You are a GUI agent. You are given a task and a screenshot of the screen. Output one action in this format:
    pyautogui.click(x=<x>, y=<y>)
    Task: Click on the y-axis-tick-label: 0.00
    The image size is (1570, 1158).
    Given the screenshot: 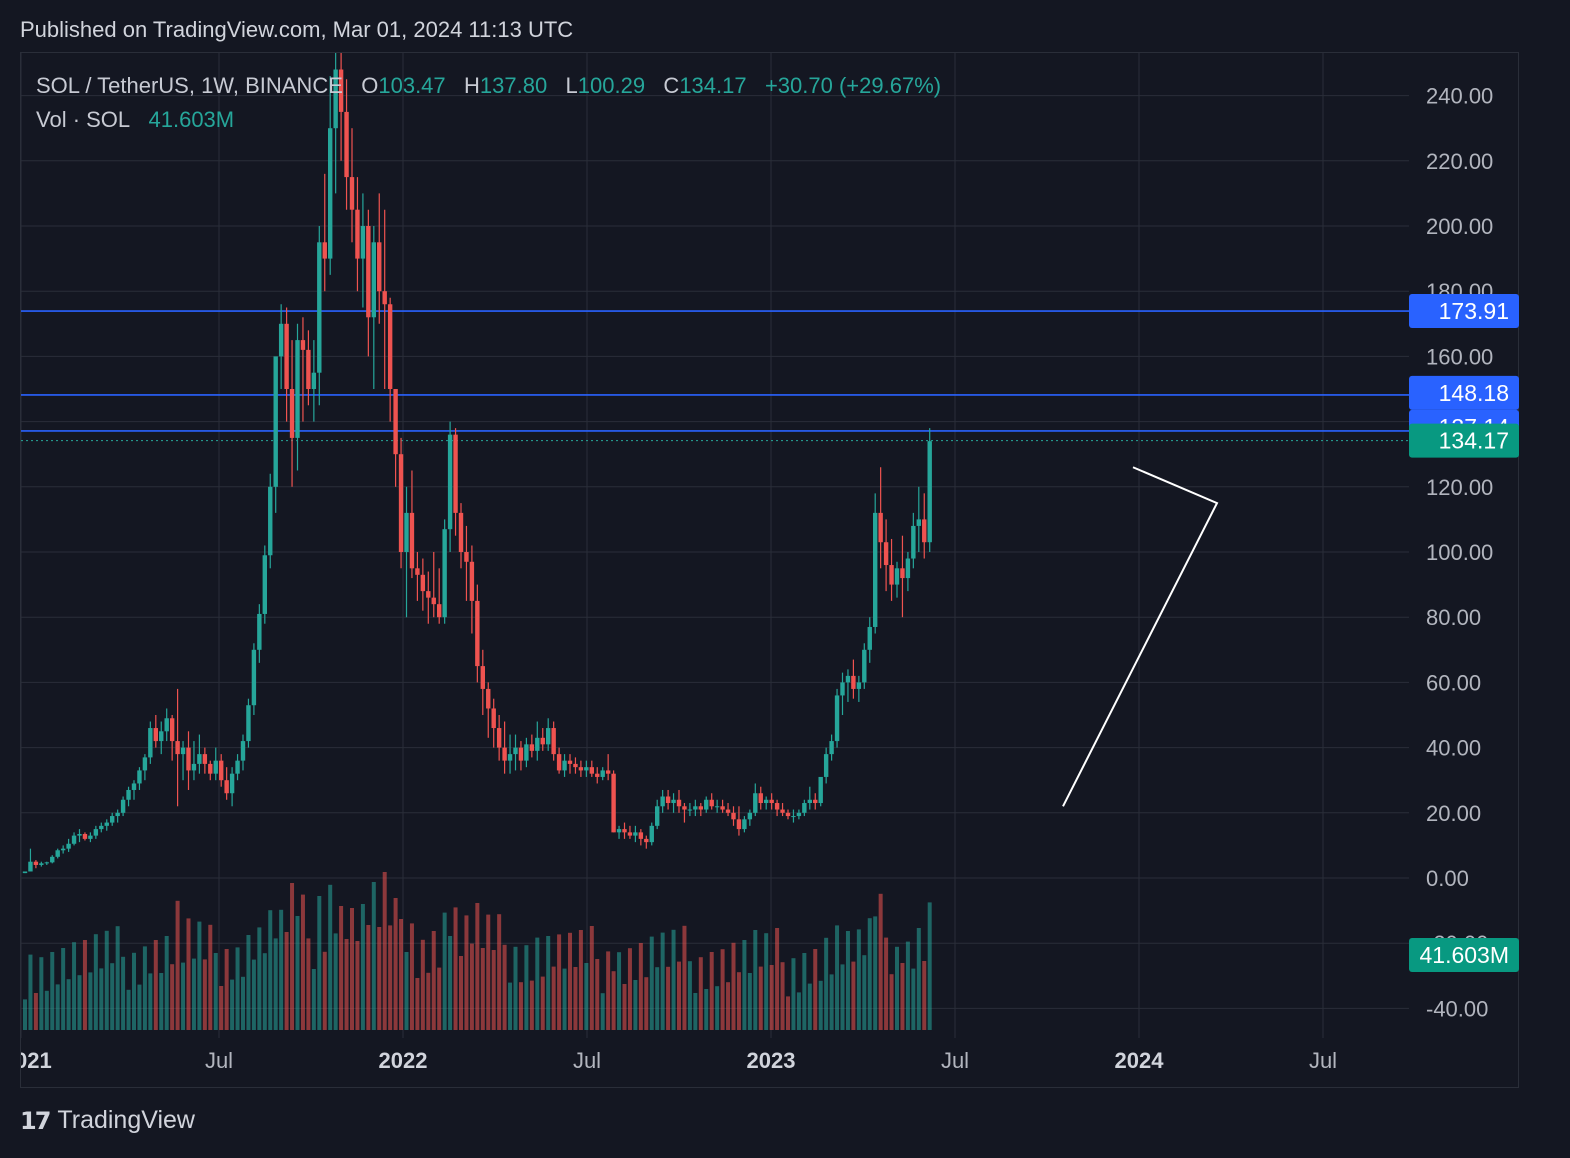 What is the action you would take?
    pyautogui.click(x=1447, y=878)
    